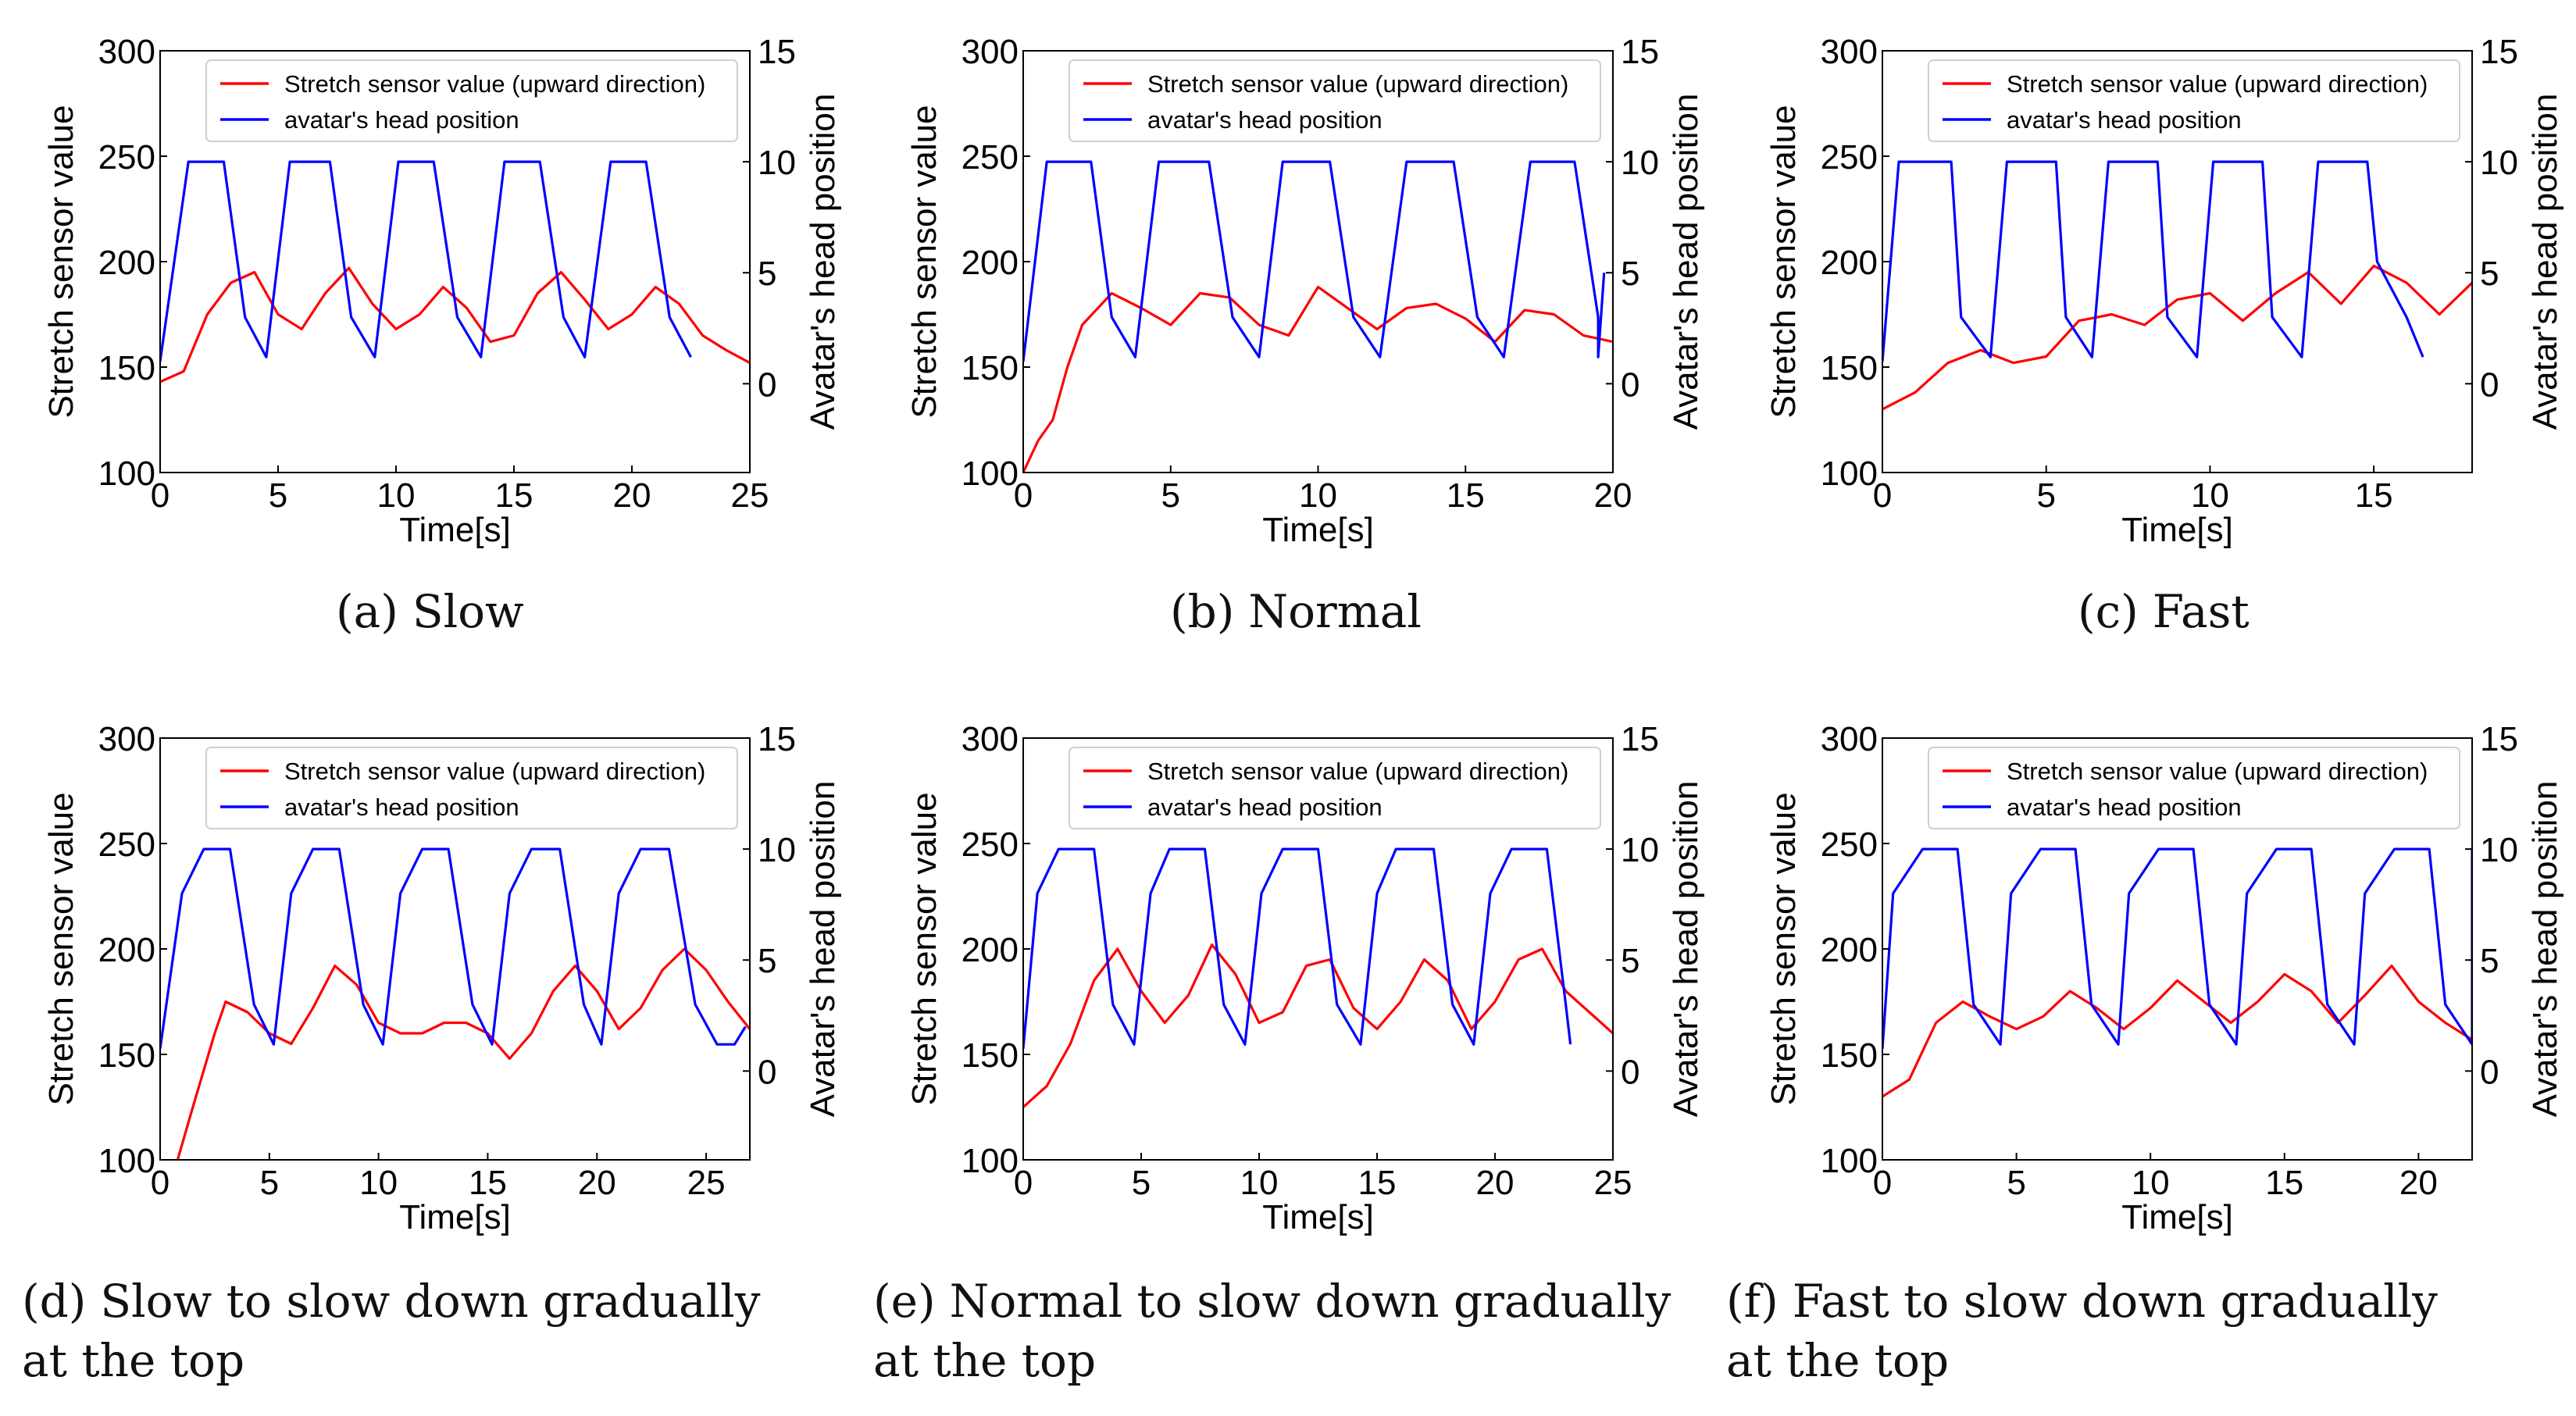  I want to click on caption-label: (f), so click(1752, 1301).